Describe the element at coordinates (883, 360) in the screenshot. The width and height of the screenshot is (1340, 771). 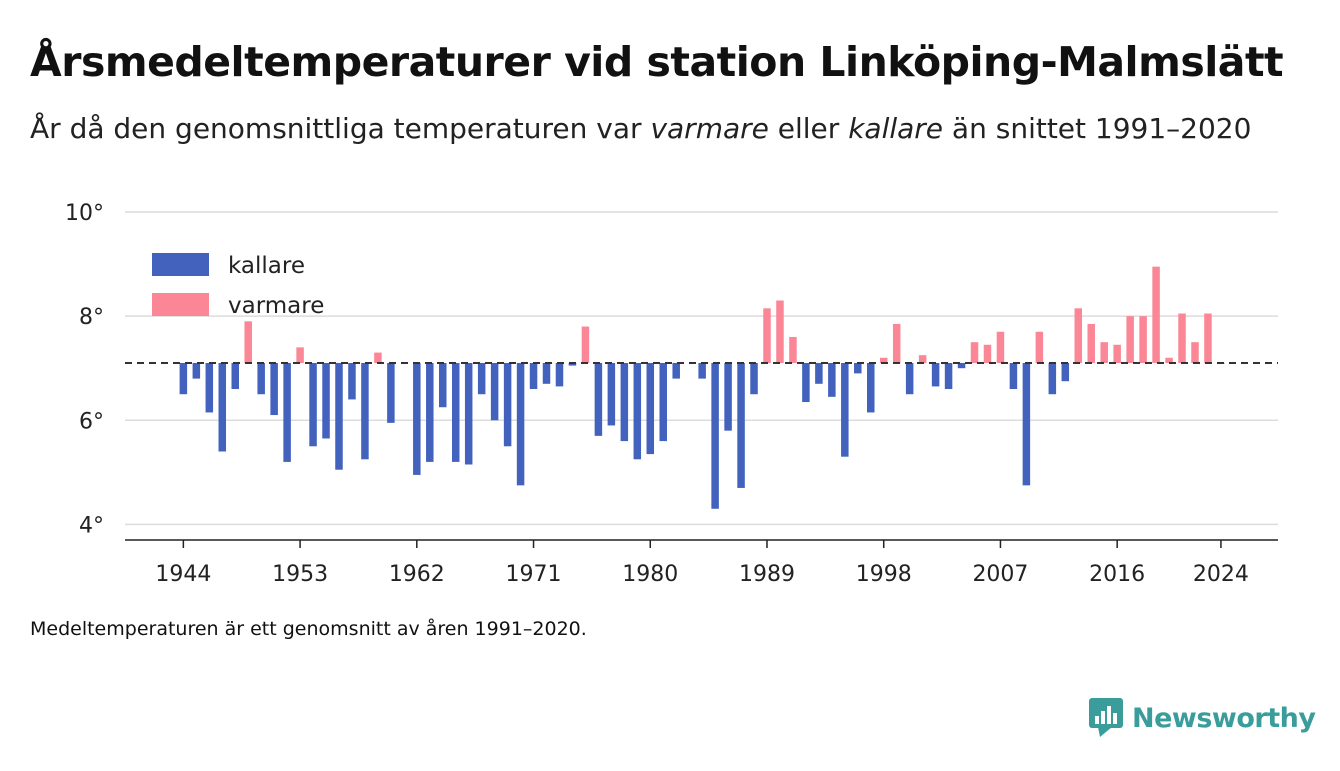
I see `bar-1998` at that location.